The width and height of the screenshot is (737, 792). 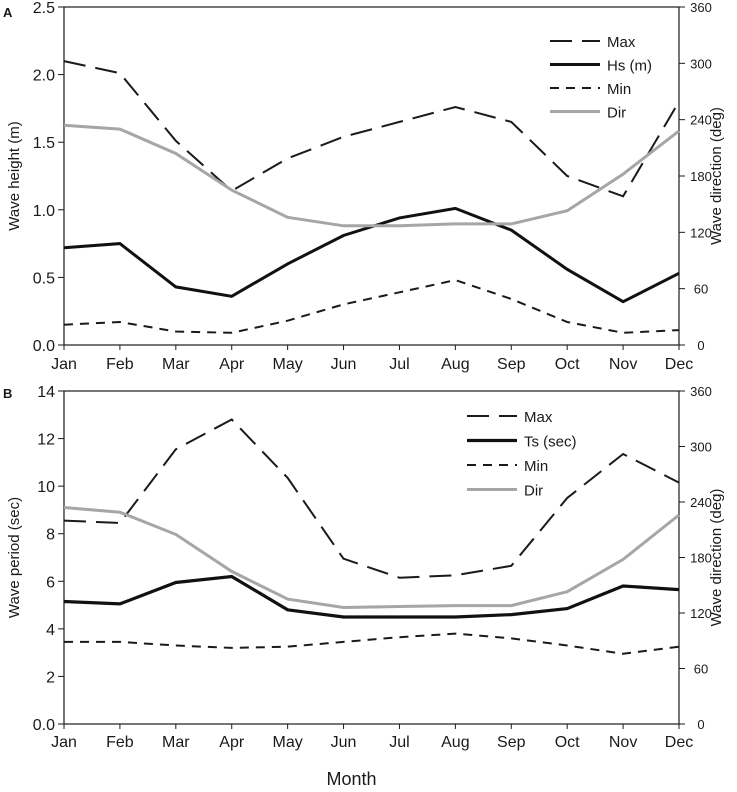 What do you see at coordinates (44, 8) in the screenshot?
I see `y-tick-label: 2.5` at bounding box center [44, 8].